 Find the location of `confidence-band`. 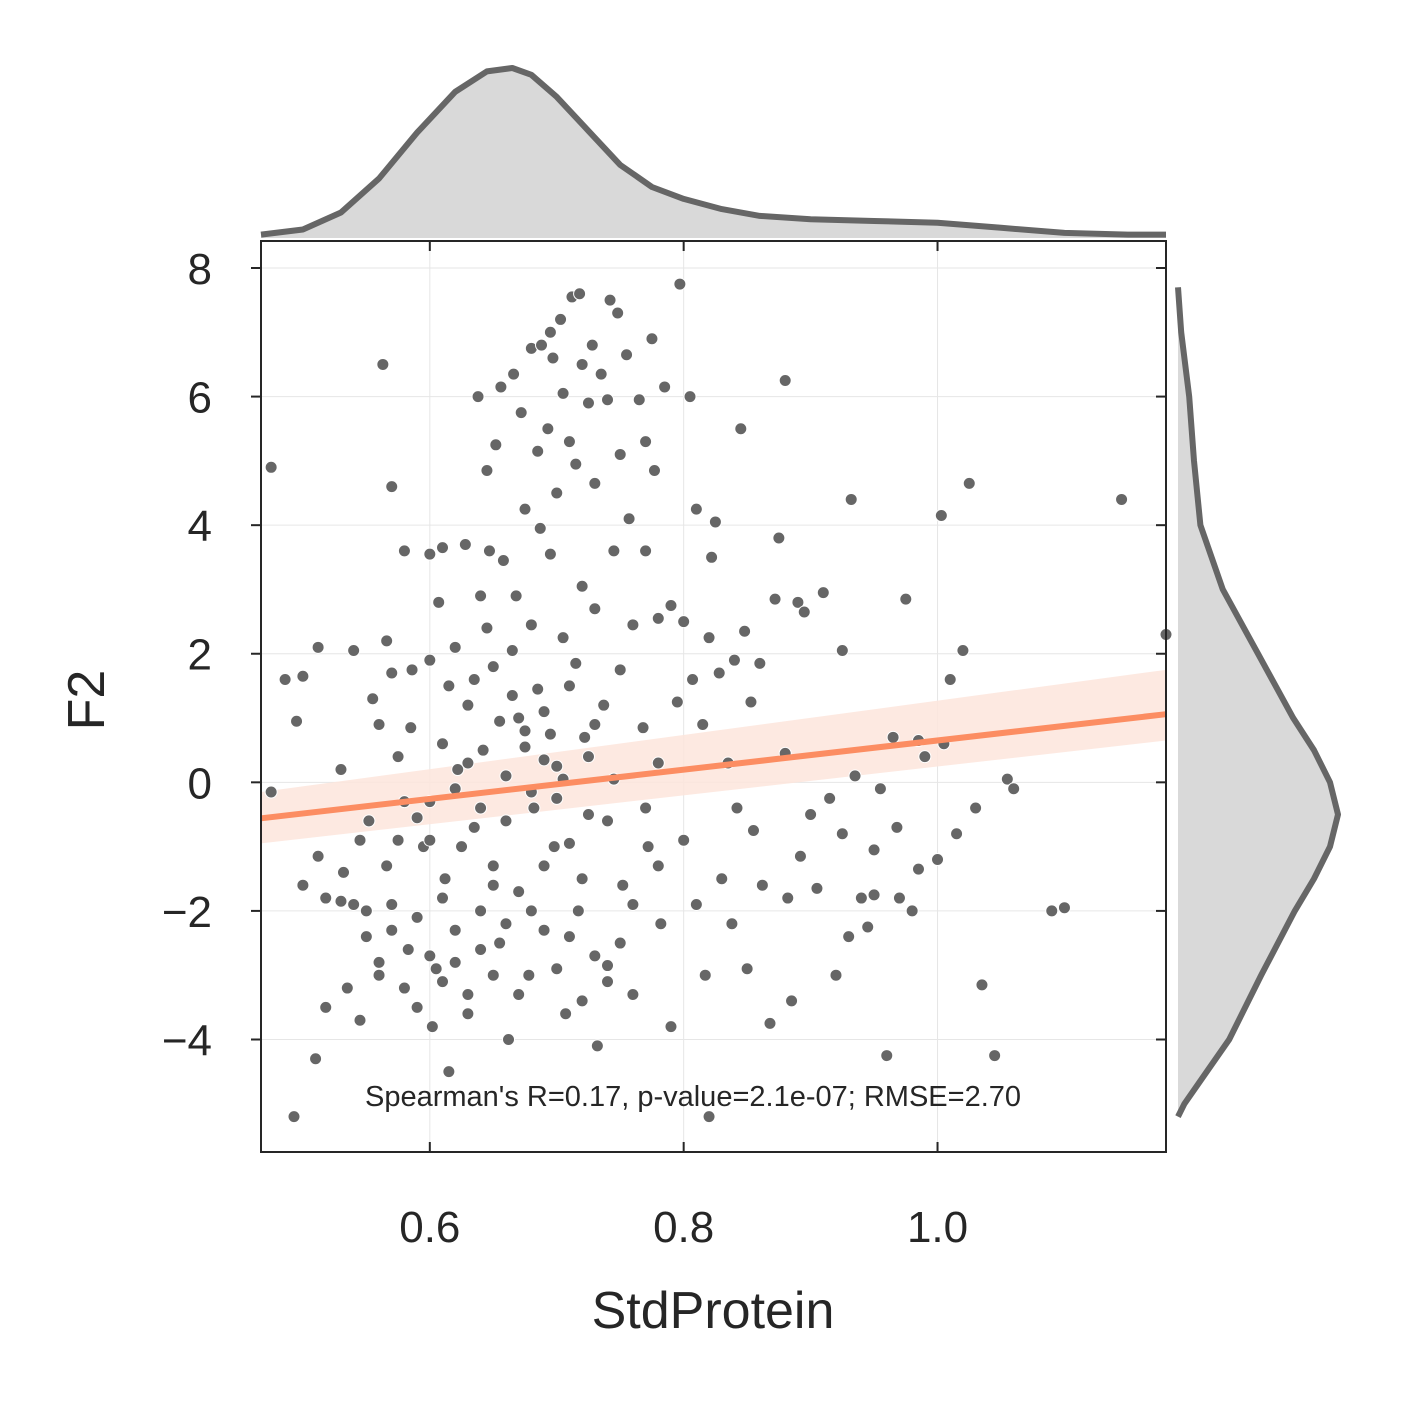

confidence-band is located at coordinates (713, 756).